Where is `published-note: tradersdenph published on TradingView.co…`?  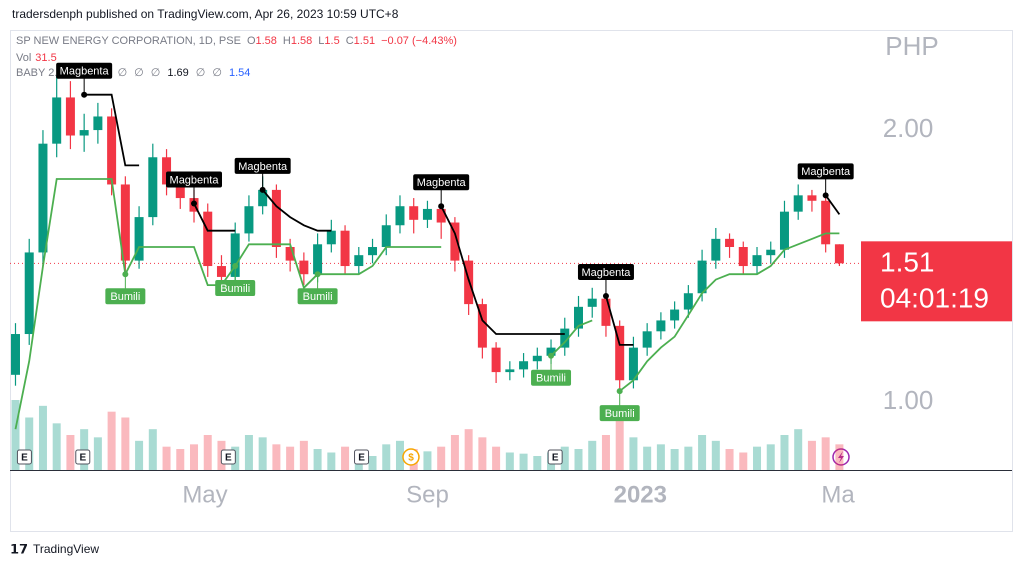 published-note: tradersdenph published on TradingView.co… is located at coordinates (205, 14).